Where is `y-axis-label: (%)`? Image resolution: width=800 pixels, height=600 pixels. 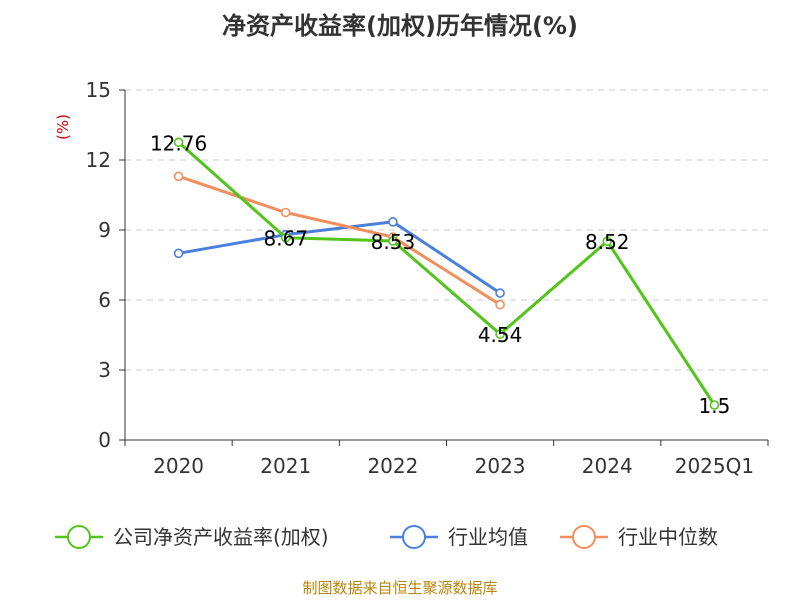
y-axis-label: (%) is located at coordinates (63, 127).